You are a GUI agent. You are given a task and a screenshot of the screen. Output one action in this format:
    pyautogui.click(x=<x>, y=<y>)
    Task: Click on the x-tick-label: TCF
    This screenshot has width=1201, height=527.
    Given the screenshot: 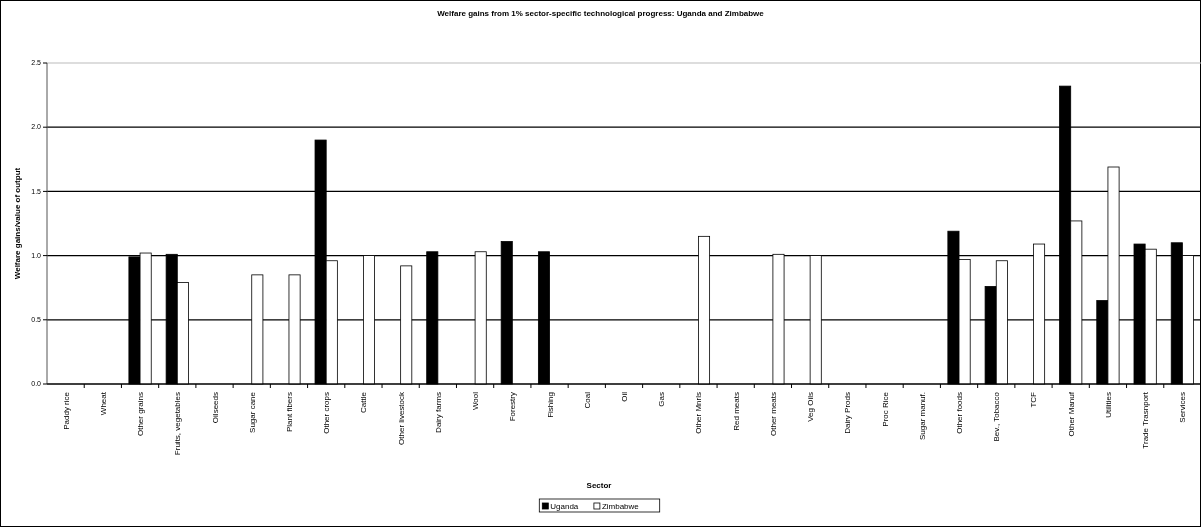 What is the action you would take?
    pyautogui.click(x=1034, y=399)
    